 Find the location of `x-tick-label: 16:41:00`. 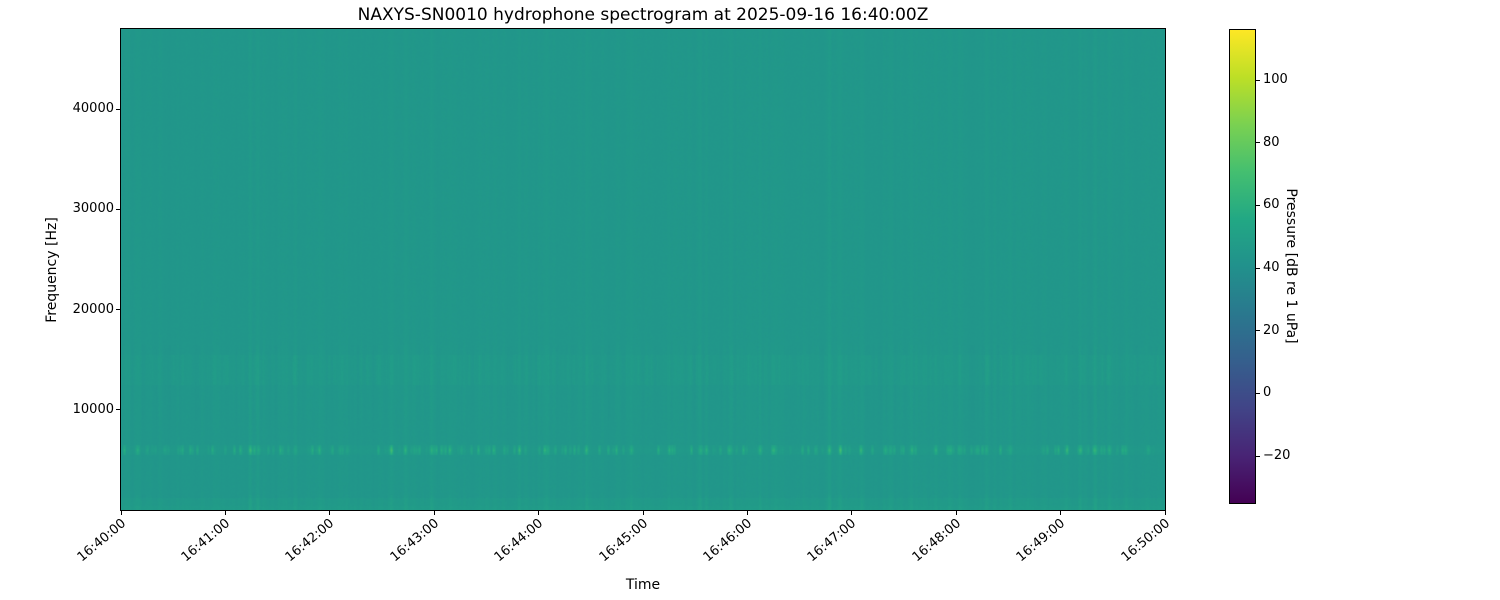

x-tick-label: 16:41:00 is located at coordinates (206, 541).